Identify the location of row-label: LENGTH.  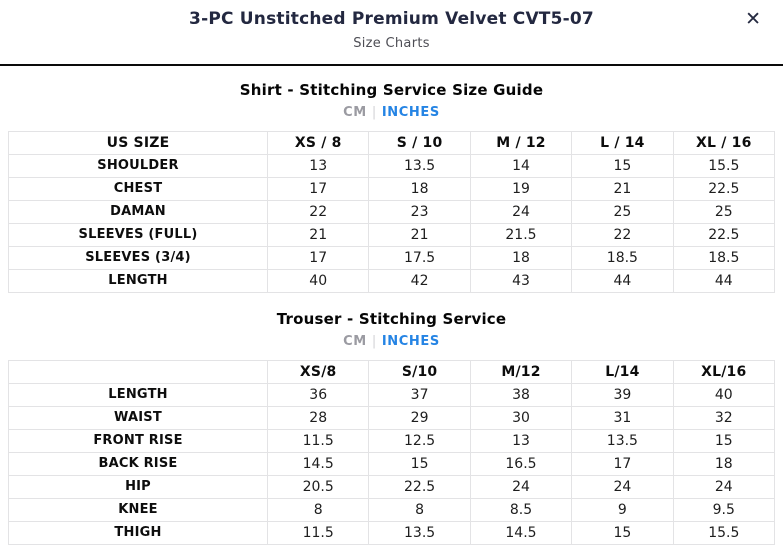
(138, 395).